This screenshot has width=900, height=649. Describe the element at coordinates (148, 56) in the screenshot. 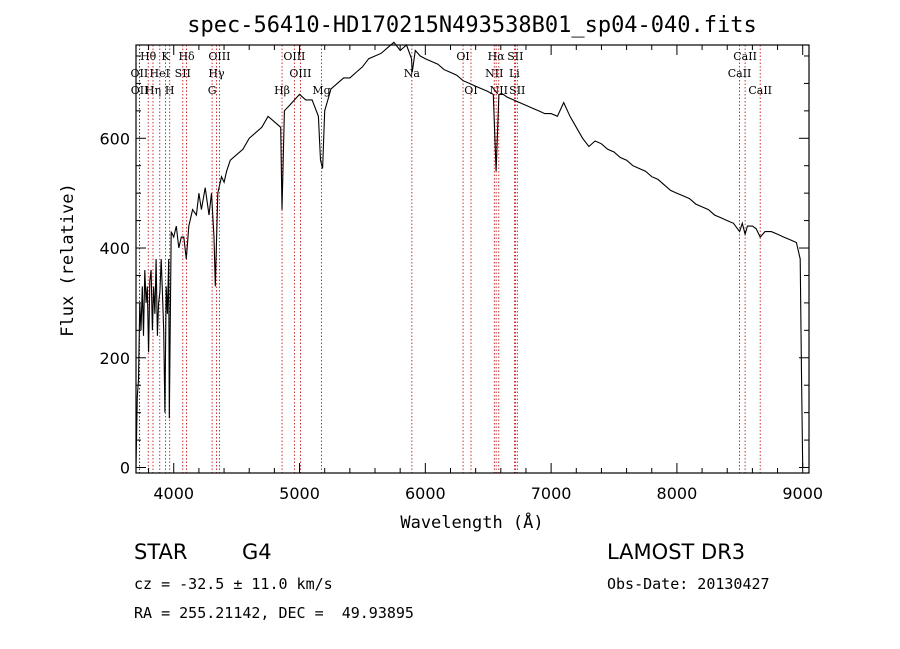

I see `line-marker-label: Hθ` at that location.